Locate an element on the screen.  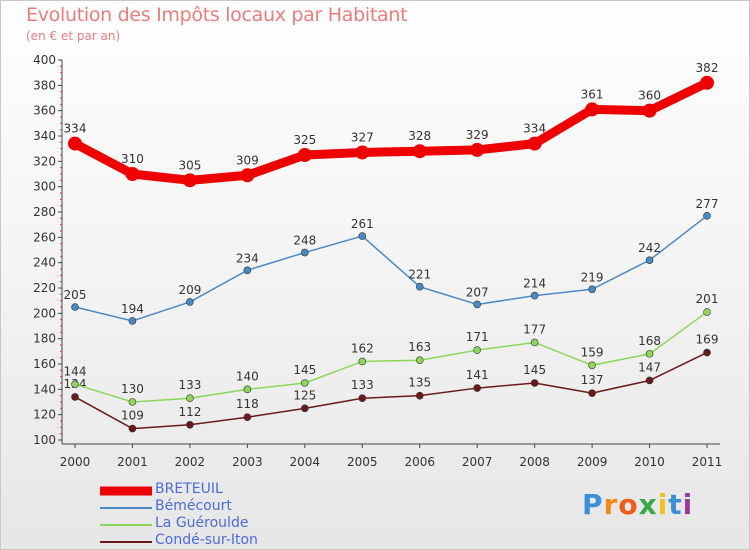
y-tick-label: 120 is located at coordinates (44, 415).